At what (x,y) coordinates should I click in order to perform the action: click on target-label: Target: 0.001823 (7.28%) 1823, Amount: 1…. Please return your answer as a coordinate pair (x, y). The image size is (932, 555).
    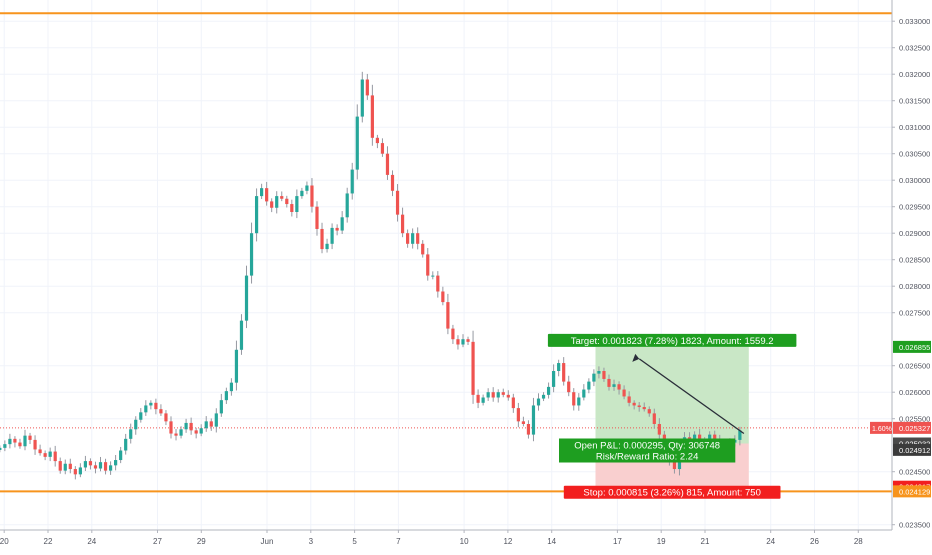
    Looking at the image, I should click on (672, 340).